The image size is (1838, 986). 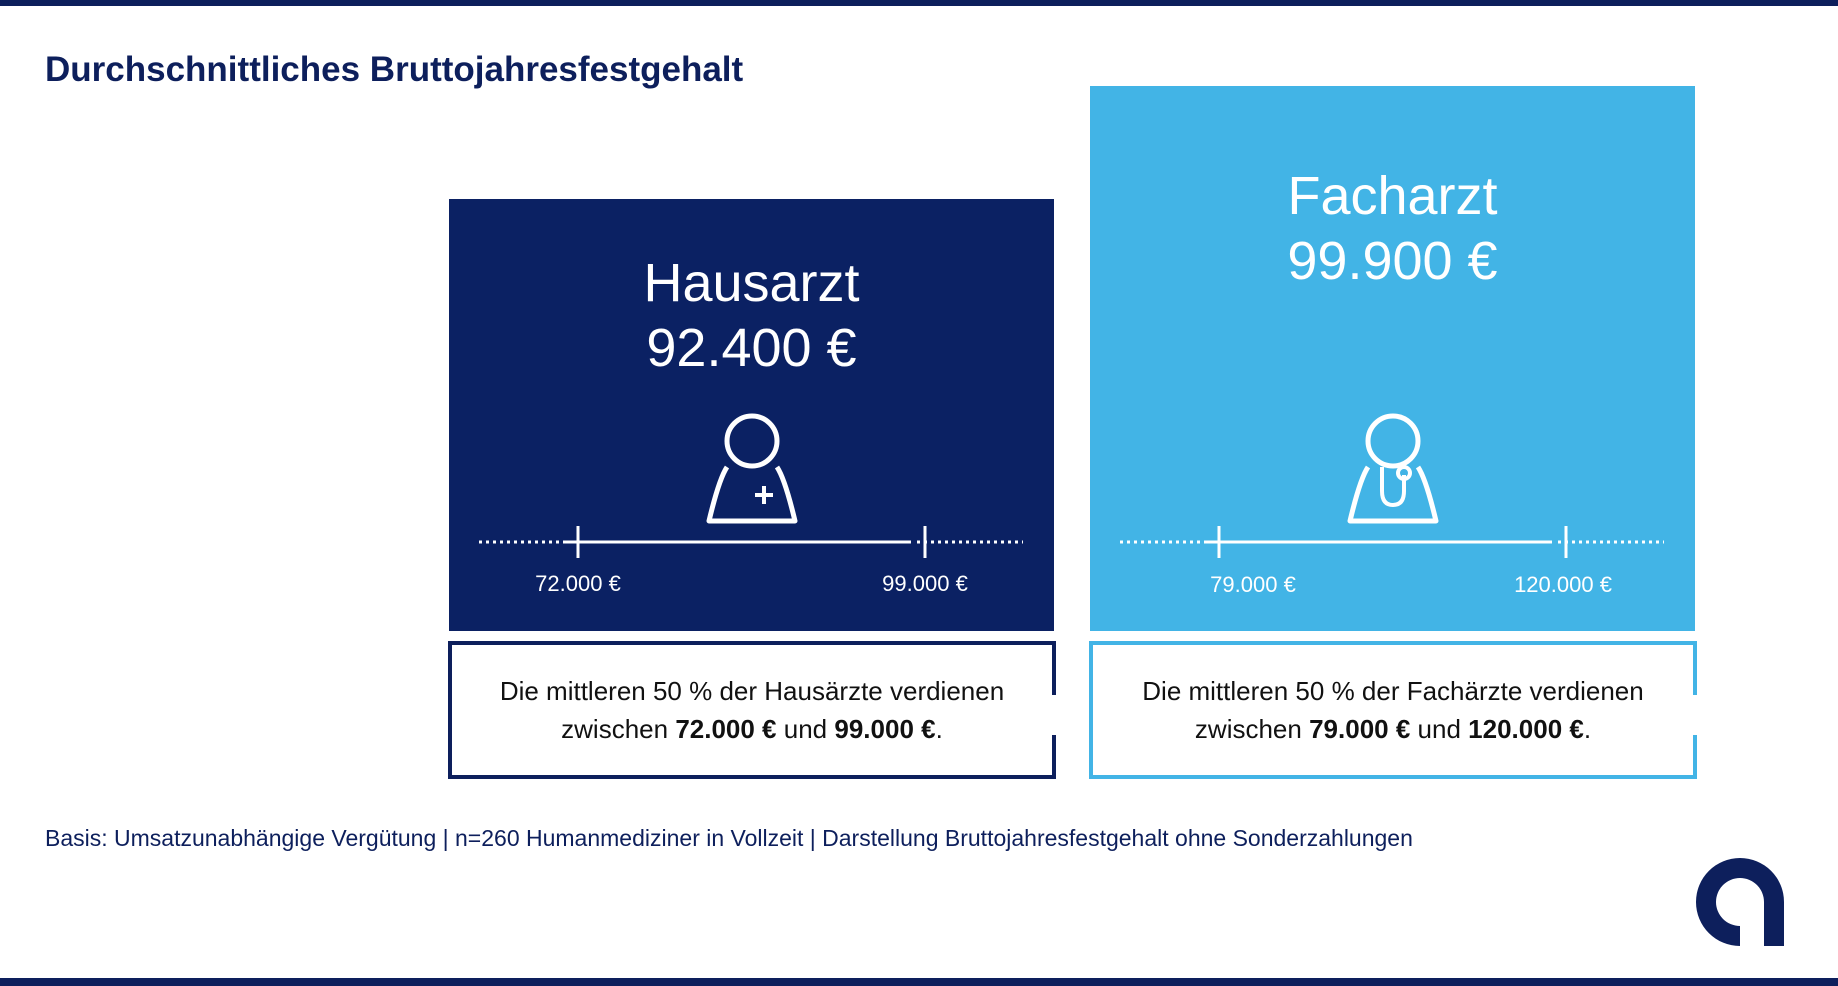 I want to click on card-hausarzt-value: 92.400 €, so click(x=751, y=348).